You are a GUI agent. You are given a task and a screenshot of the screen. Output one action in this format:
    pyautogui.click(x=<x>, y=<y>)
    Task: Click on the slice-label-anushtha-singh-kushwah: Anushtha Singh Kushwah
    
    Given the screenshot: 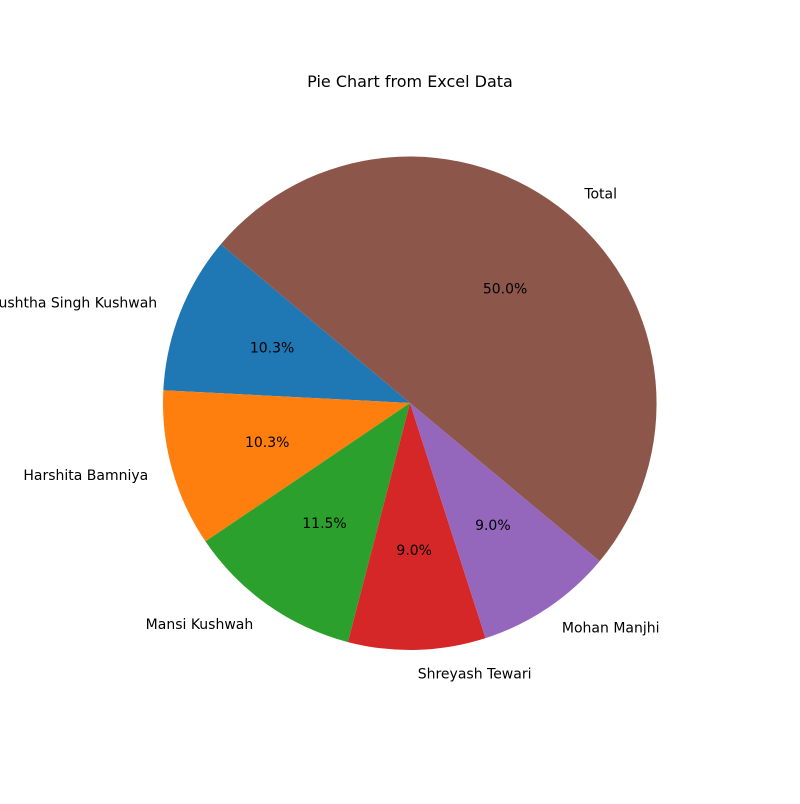 What is the action you would take?
    pyautogui.click(x=78, y=304)
    